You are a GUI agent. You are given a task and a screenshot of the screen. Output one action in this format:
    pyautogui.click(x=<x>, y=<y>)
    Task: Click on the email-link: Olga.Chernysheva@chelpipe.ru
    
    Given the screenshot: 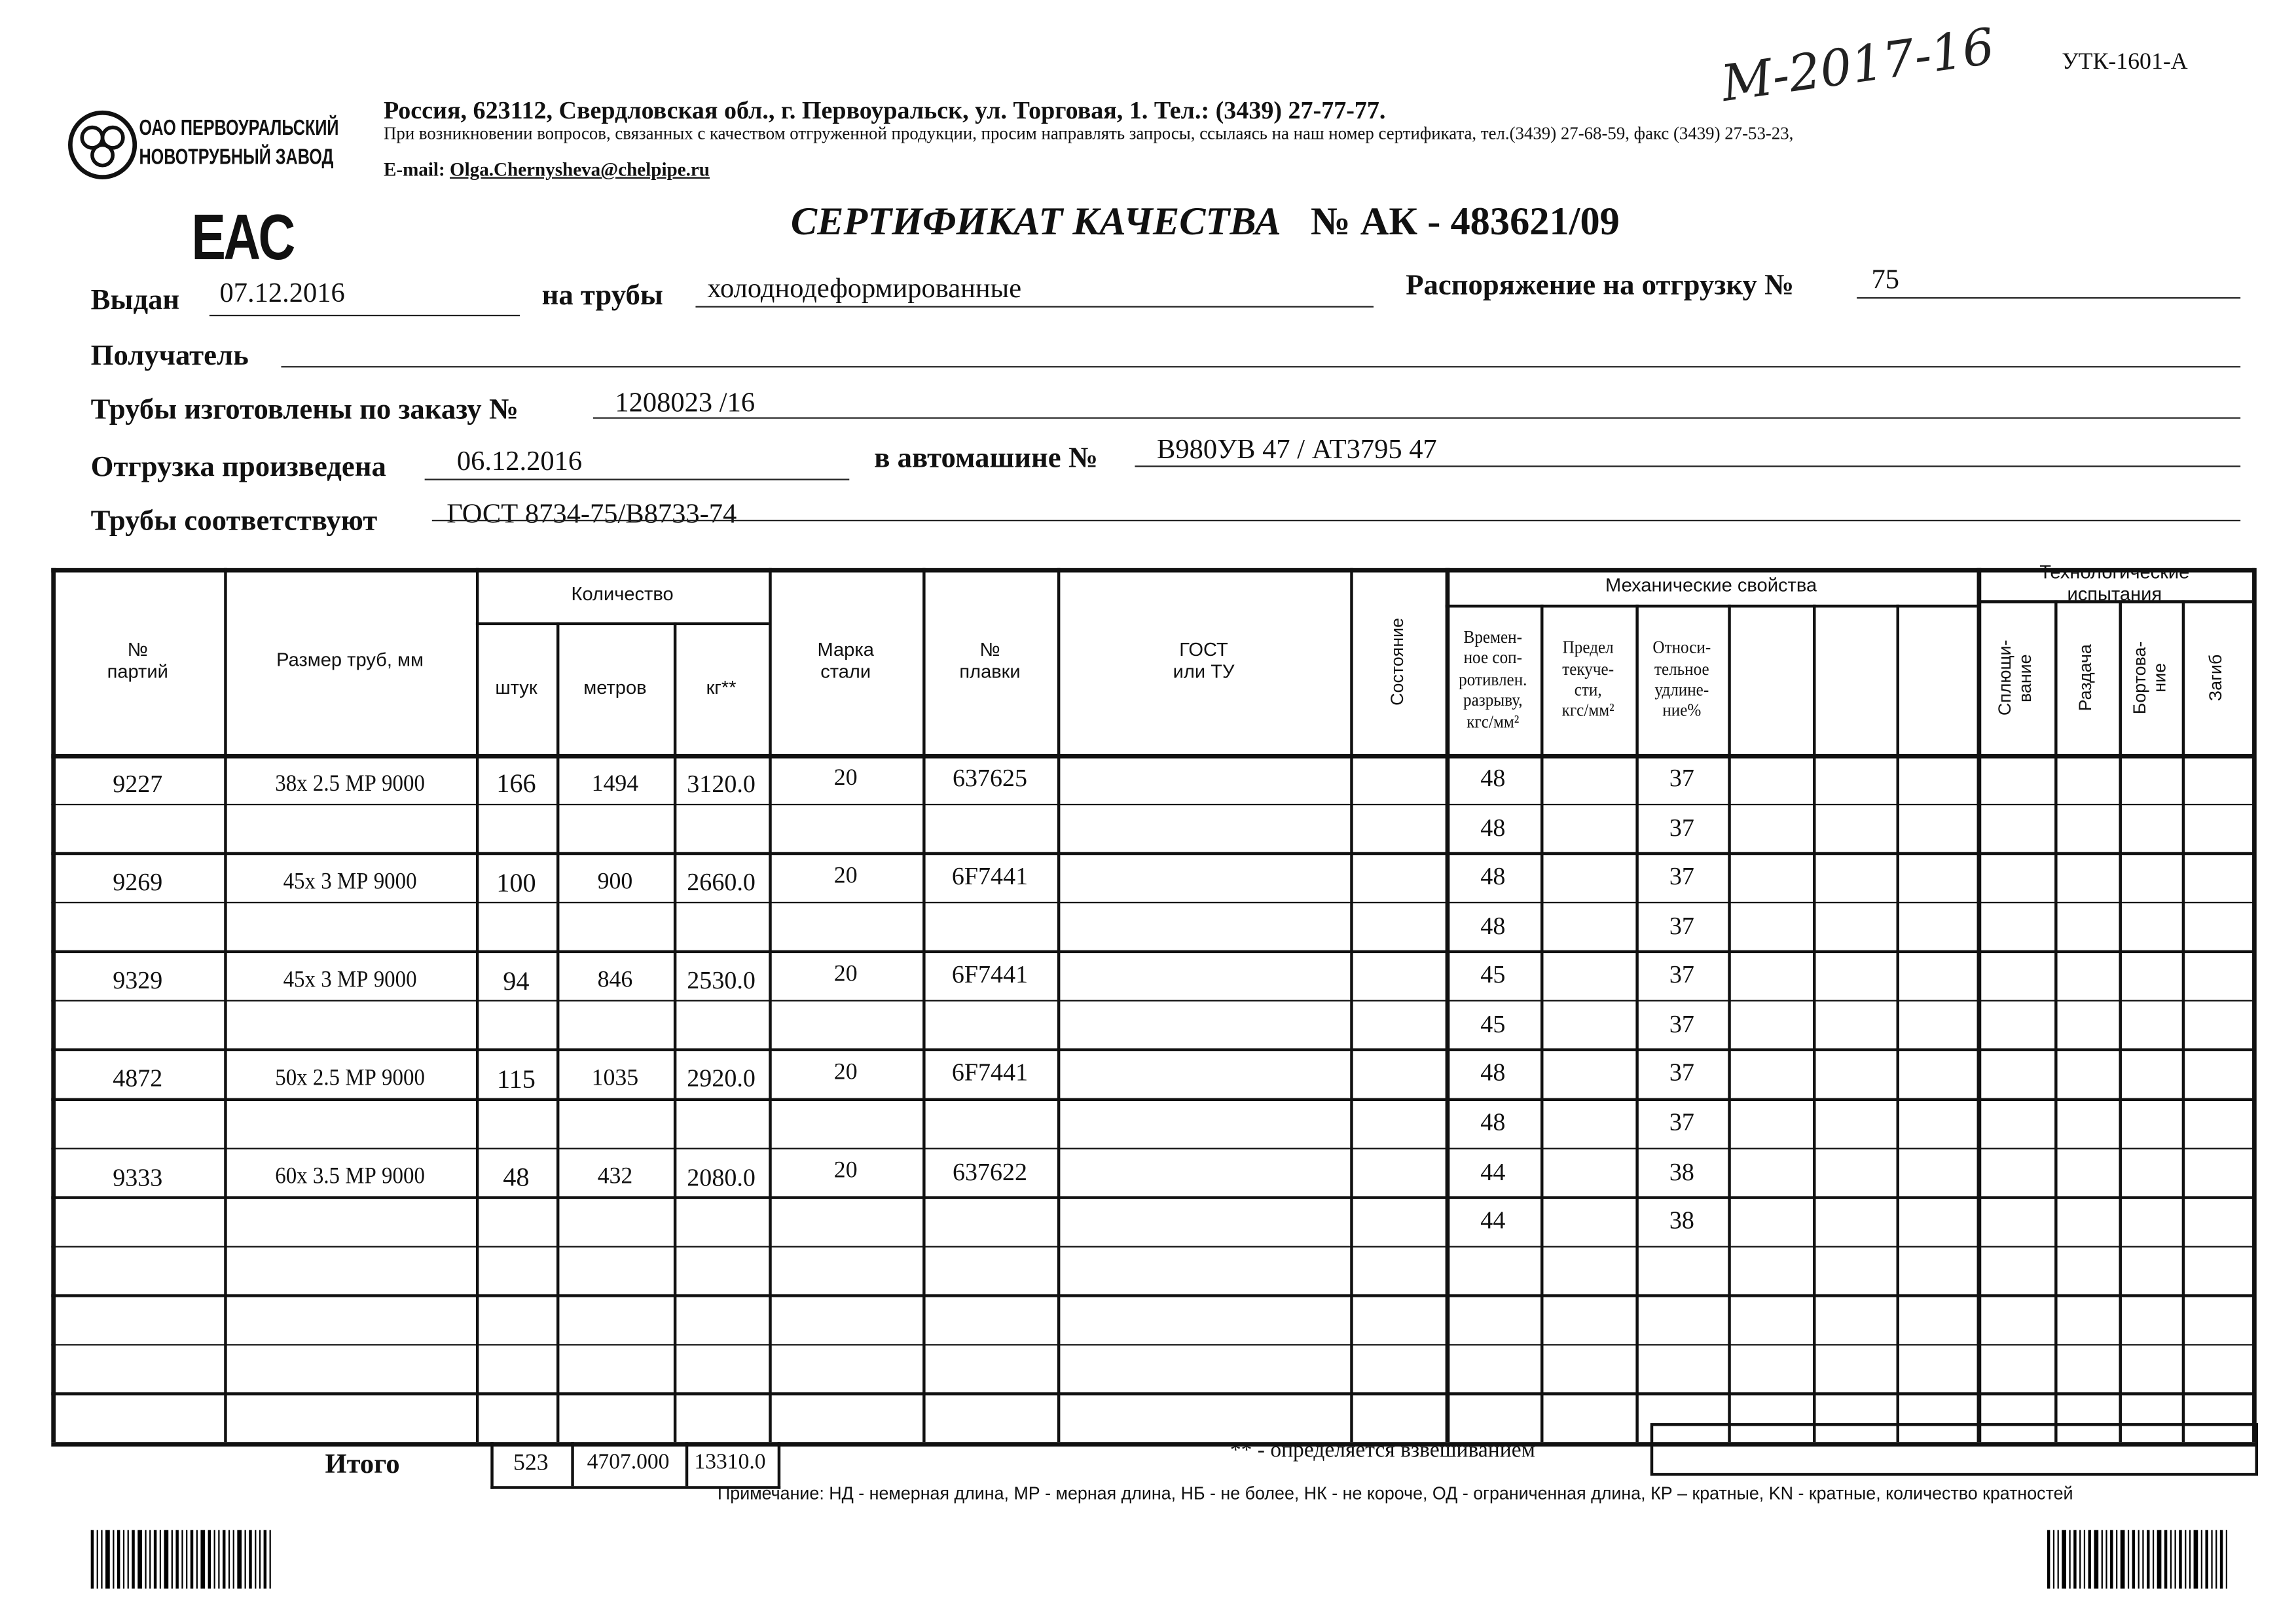 What is the action you would take?
    pyautogui.click(x=579, y=169)
    